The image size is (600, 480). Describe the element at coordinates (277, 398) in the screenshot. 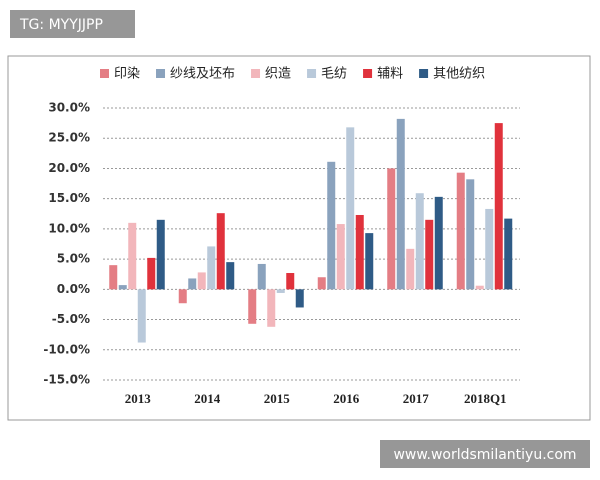

I see `x-tick-label: 2015` at that location.